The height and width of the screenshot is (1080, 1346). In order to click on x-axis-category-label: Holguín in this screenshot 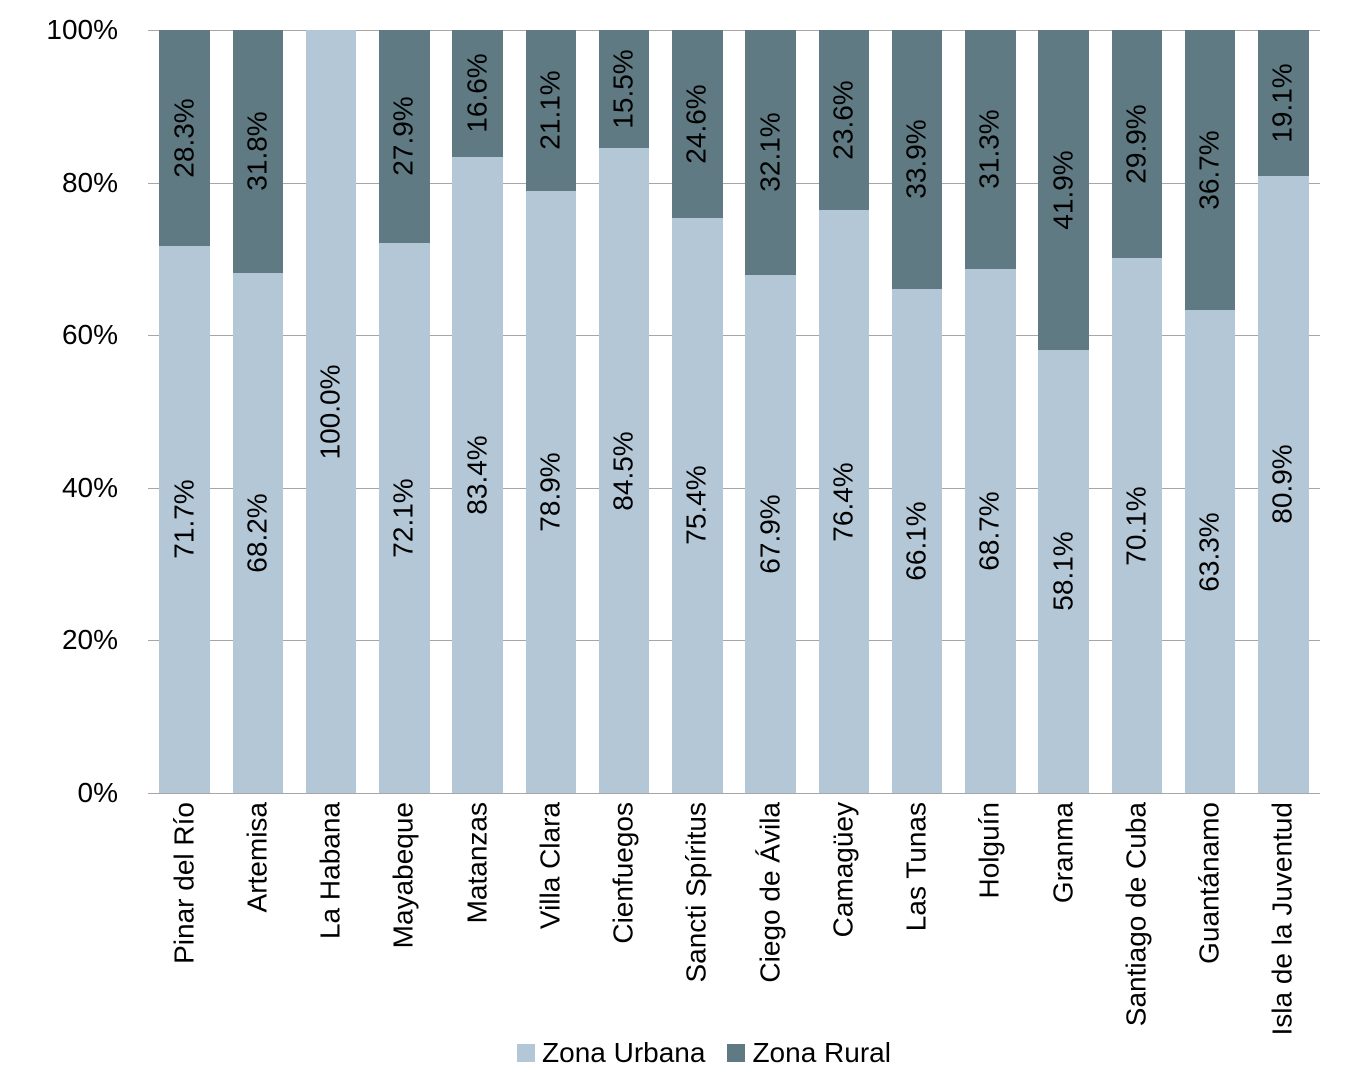, I will do `click(989, 850)`.